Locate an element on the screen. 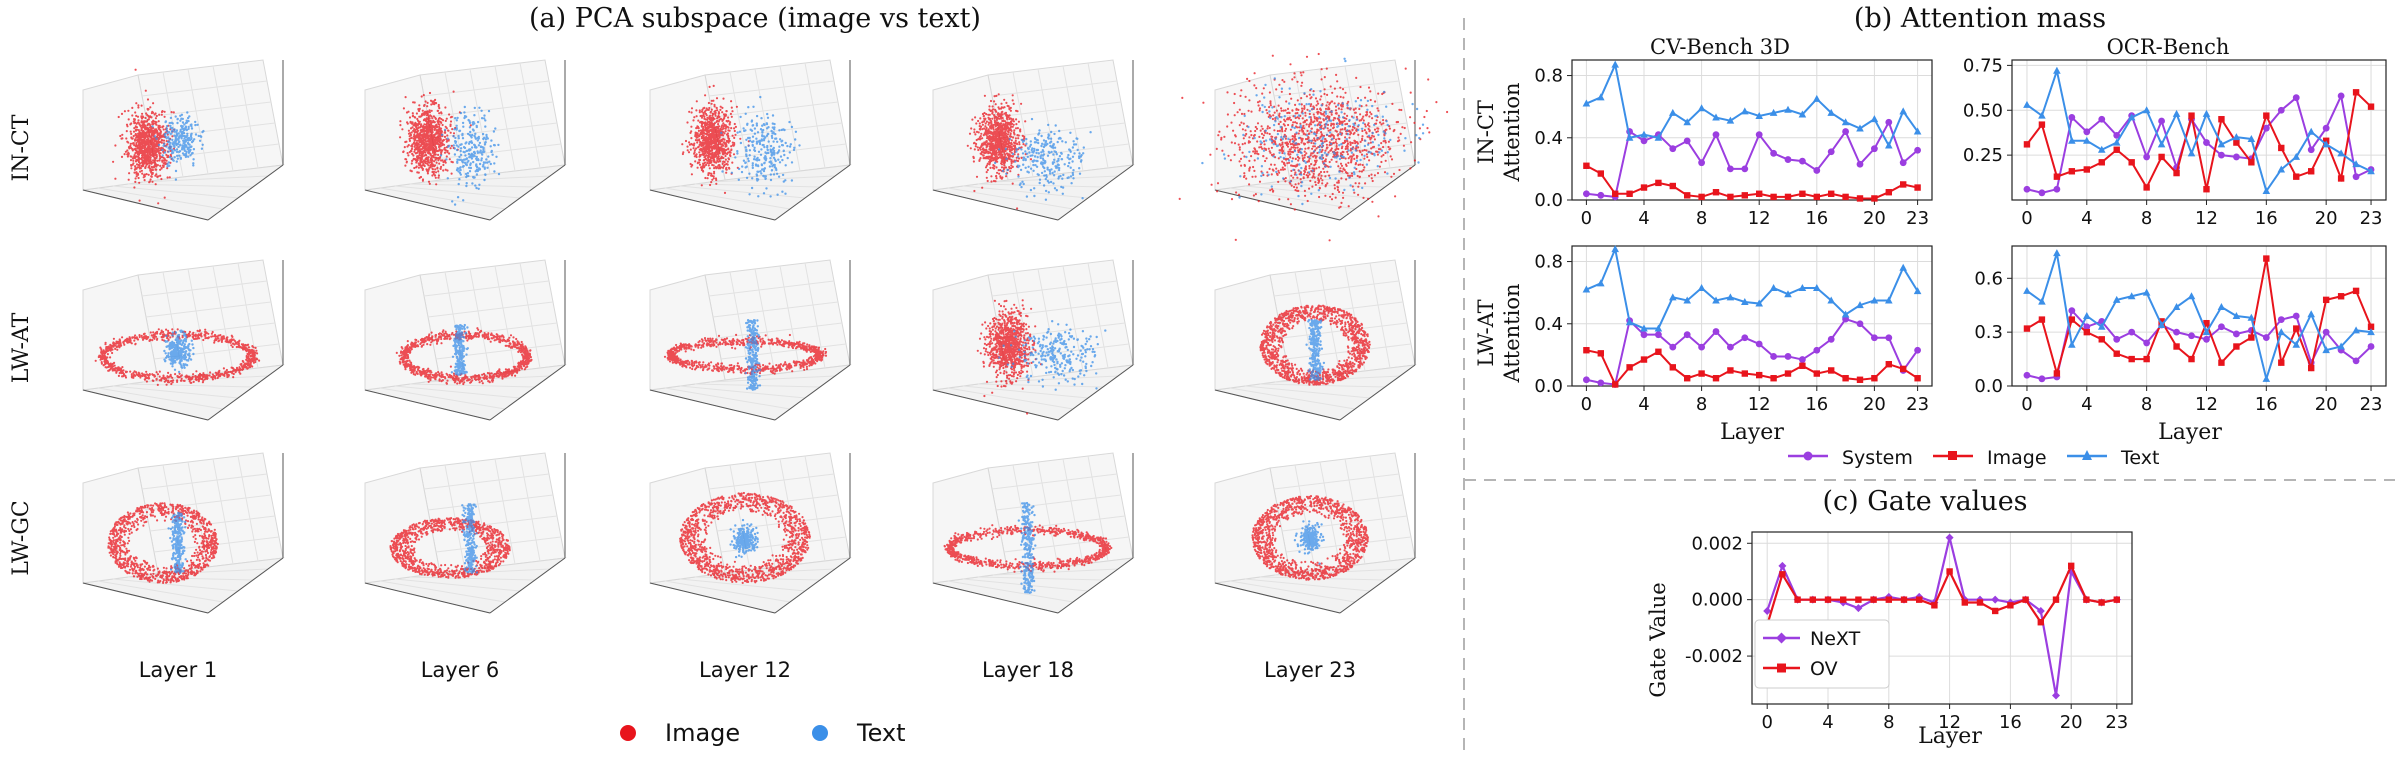 The image size is (2400, 761). x-tick-label: 23 is located at coordinates (2371, 218).